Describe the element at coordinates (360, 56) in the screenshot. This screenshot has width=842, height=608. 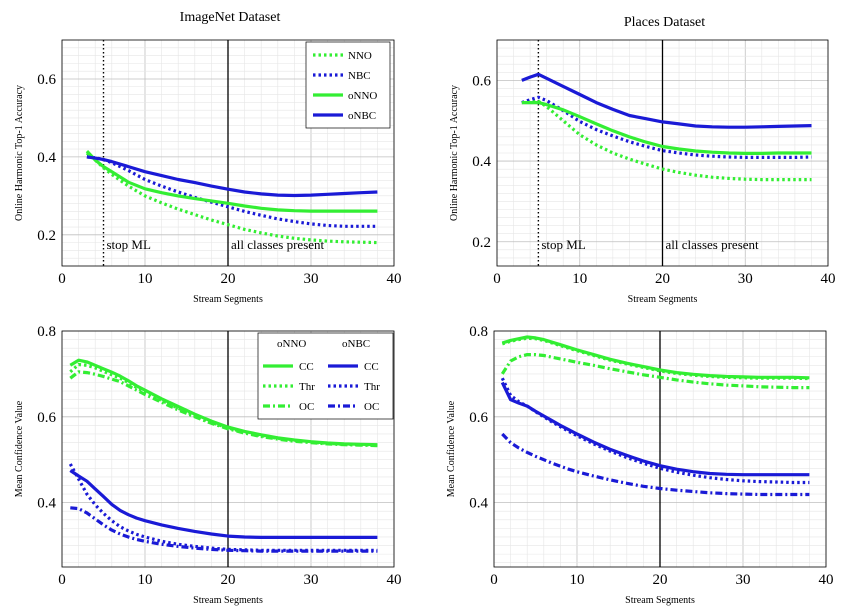
I see `legend-label: NNO` at that location.